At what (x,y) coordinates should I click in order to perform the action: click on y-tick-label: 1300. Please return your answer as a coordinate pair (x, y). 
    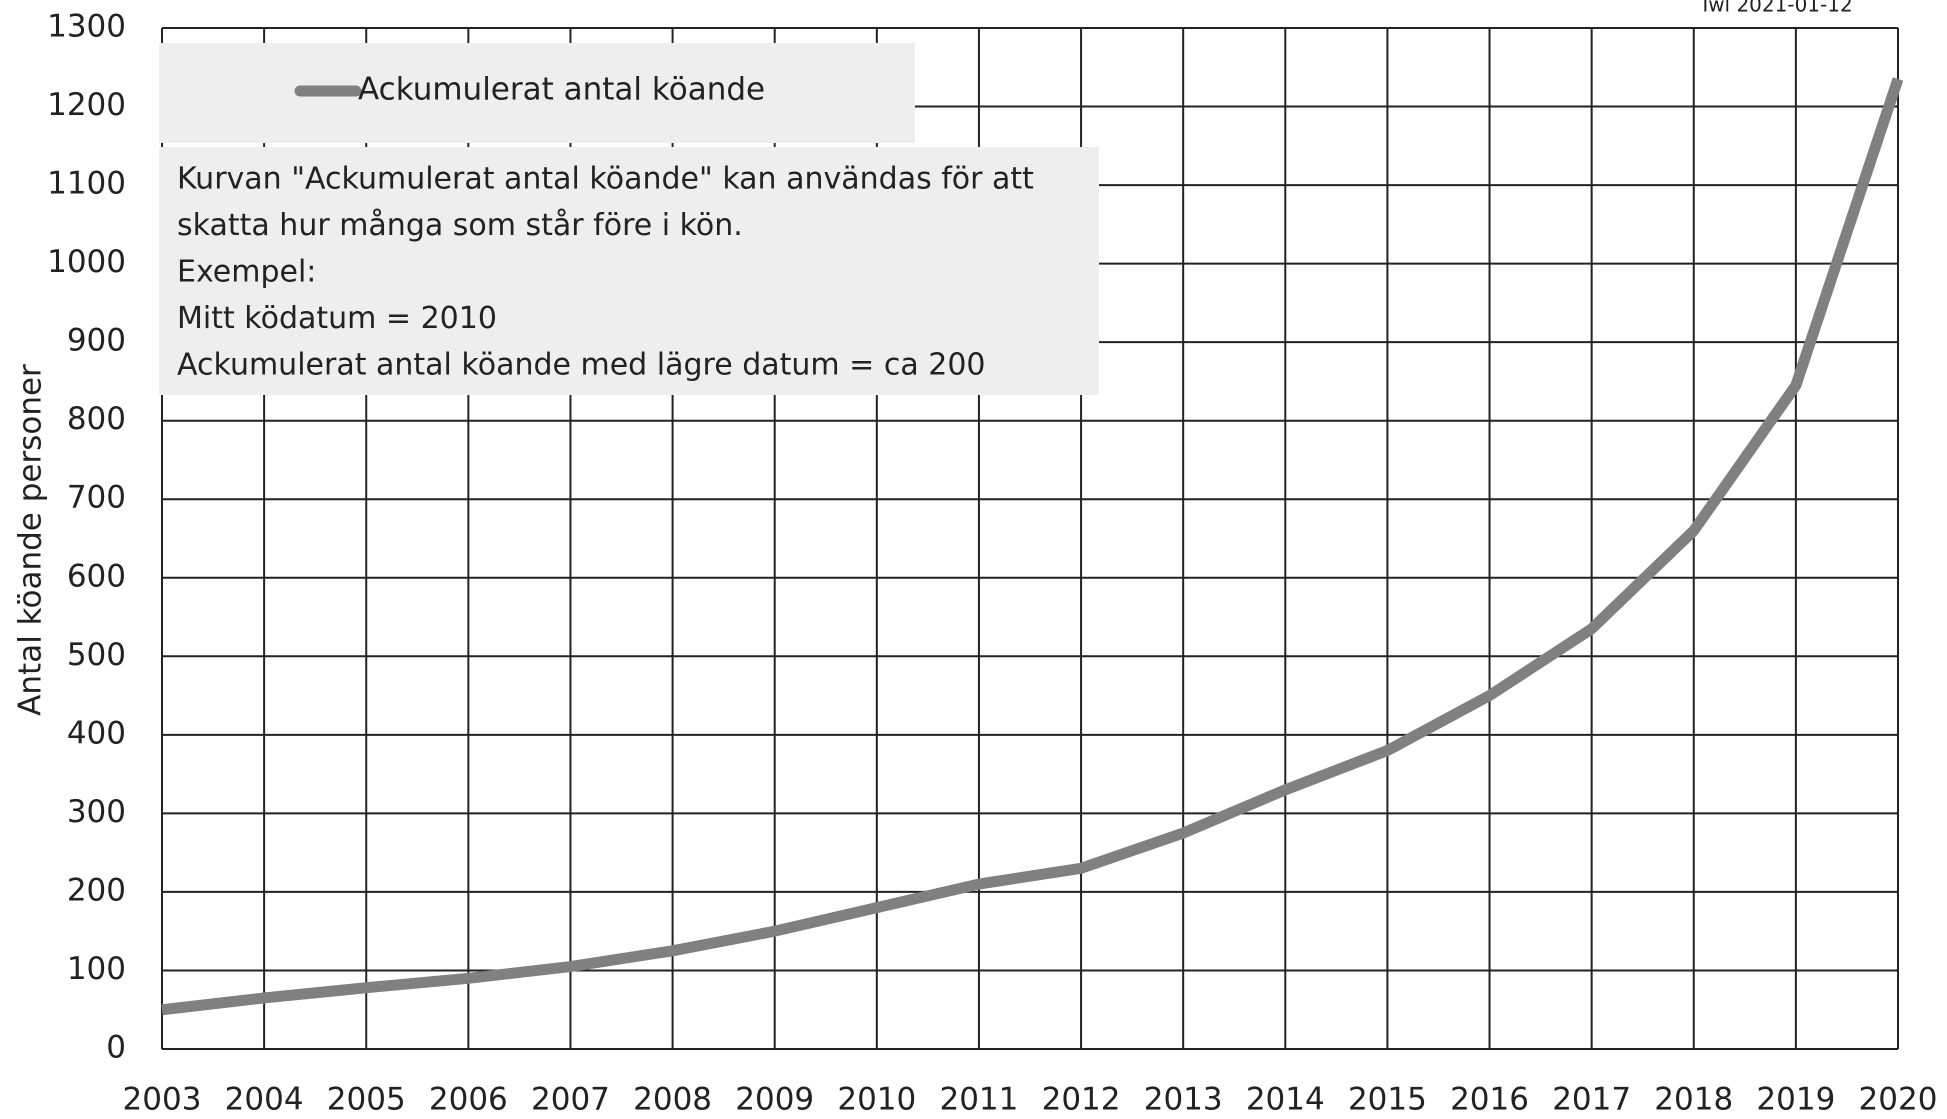
    Looking at the image, I should click on (86, 27).